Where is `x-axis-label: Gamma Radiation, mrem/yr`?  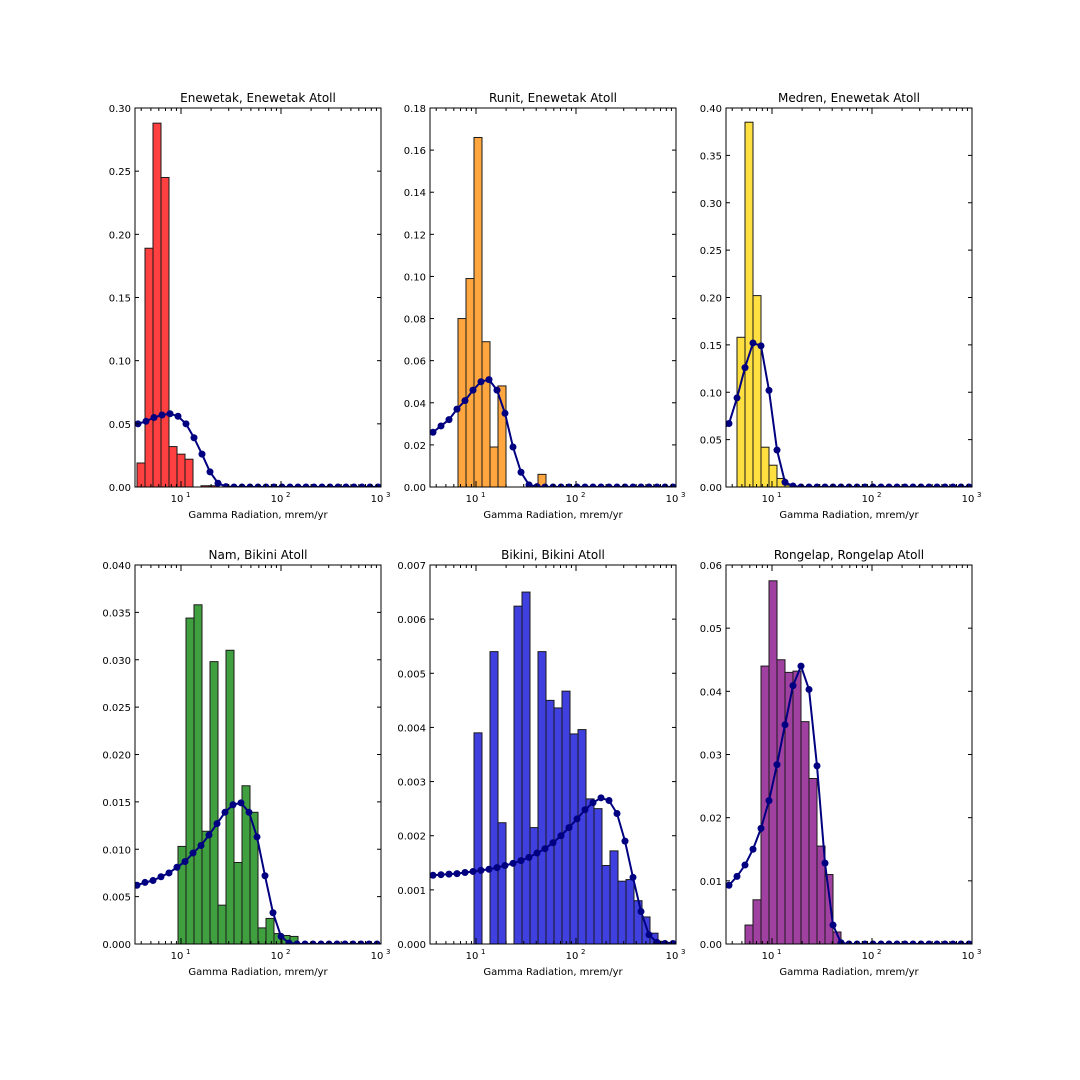 x-axis-label: Gamma Radiation, mrem/yr is located at coordinates (849, 972).